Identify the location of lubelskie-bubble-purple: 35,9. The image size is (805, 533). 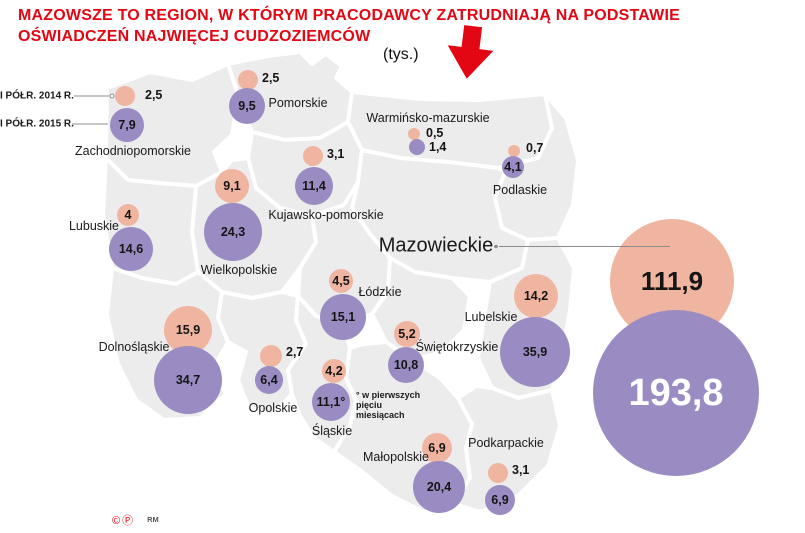
(535, 352).